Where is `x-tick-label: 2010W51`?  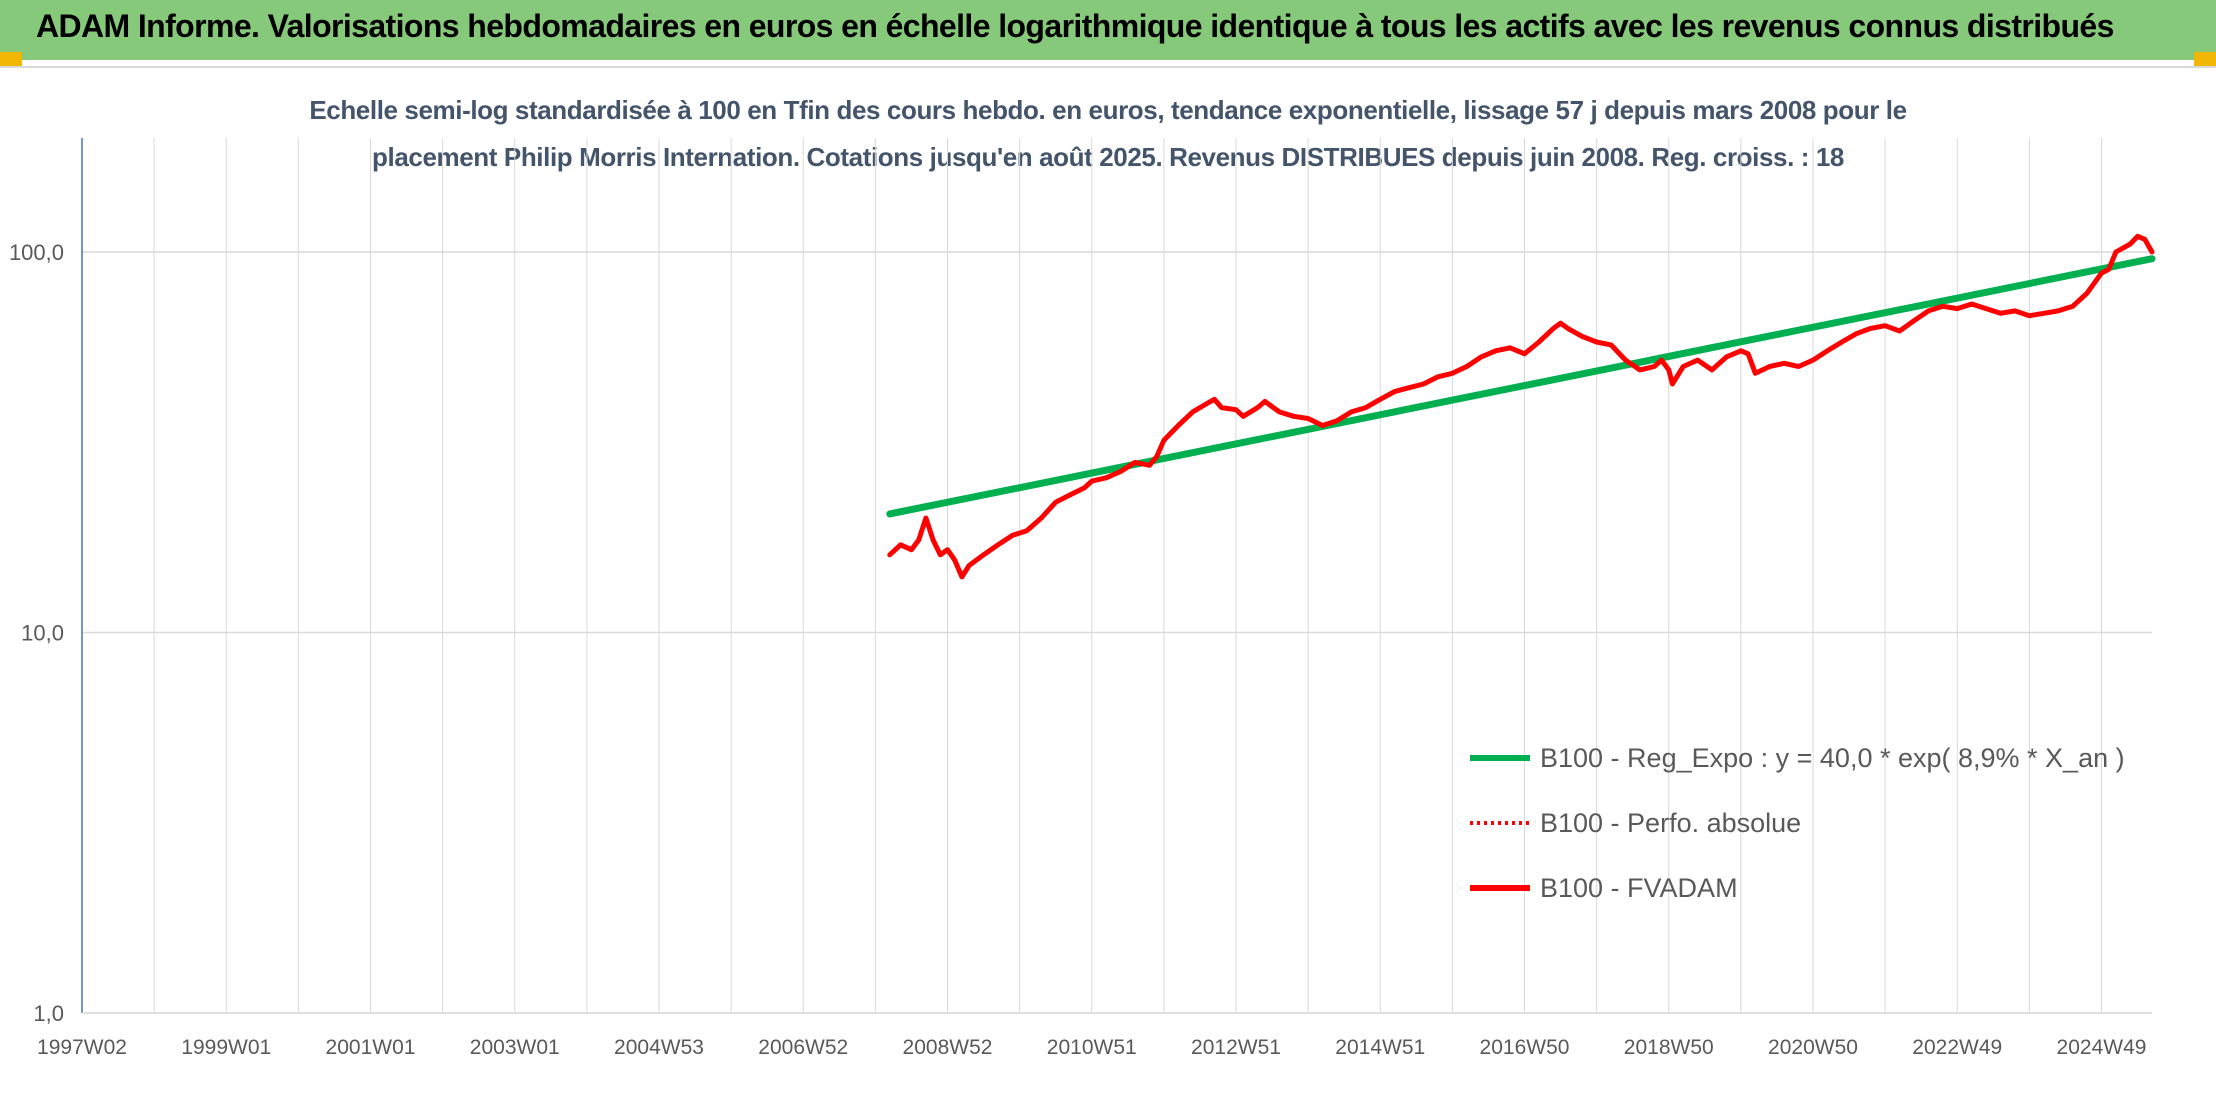 x-tick-label: 2010W51 is located at coordinates (1092, 1047).